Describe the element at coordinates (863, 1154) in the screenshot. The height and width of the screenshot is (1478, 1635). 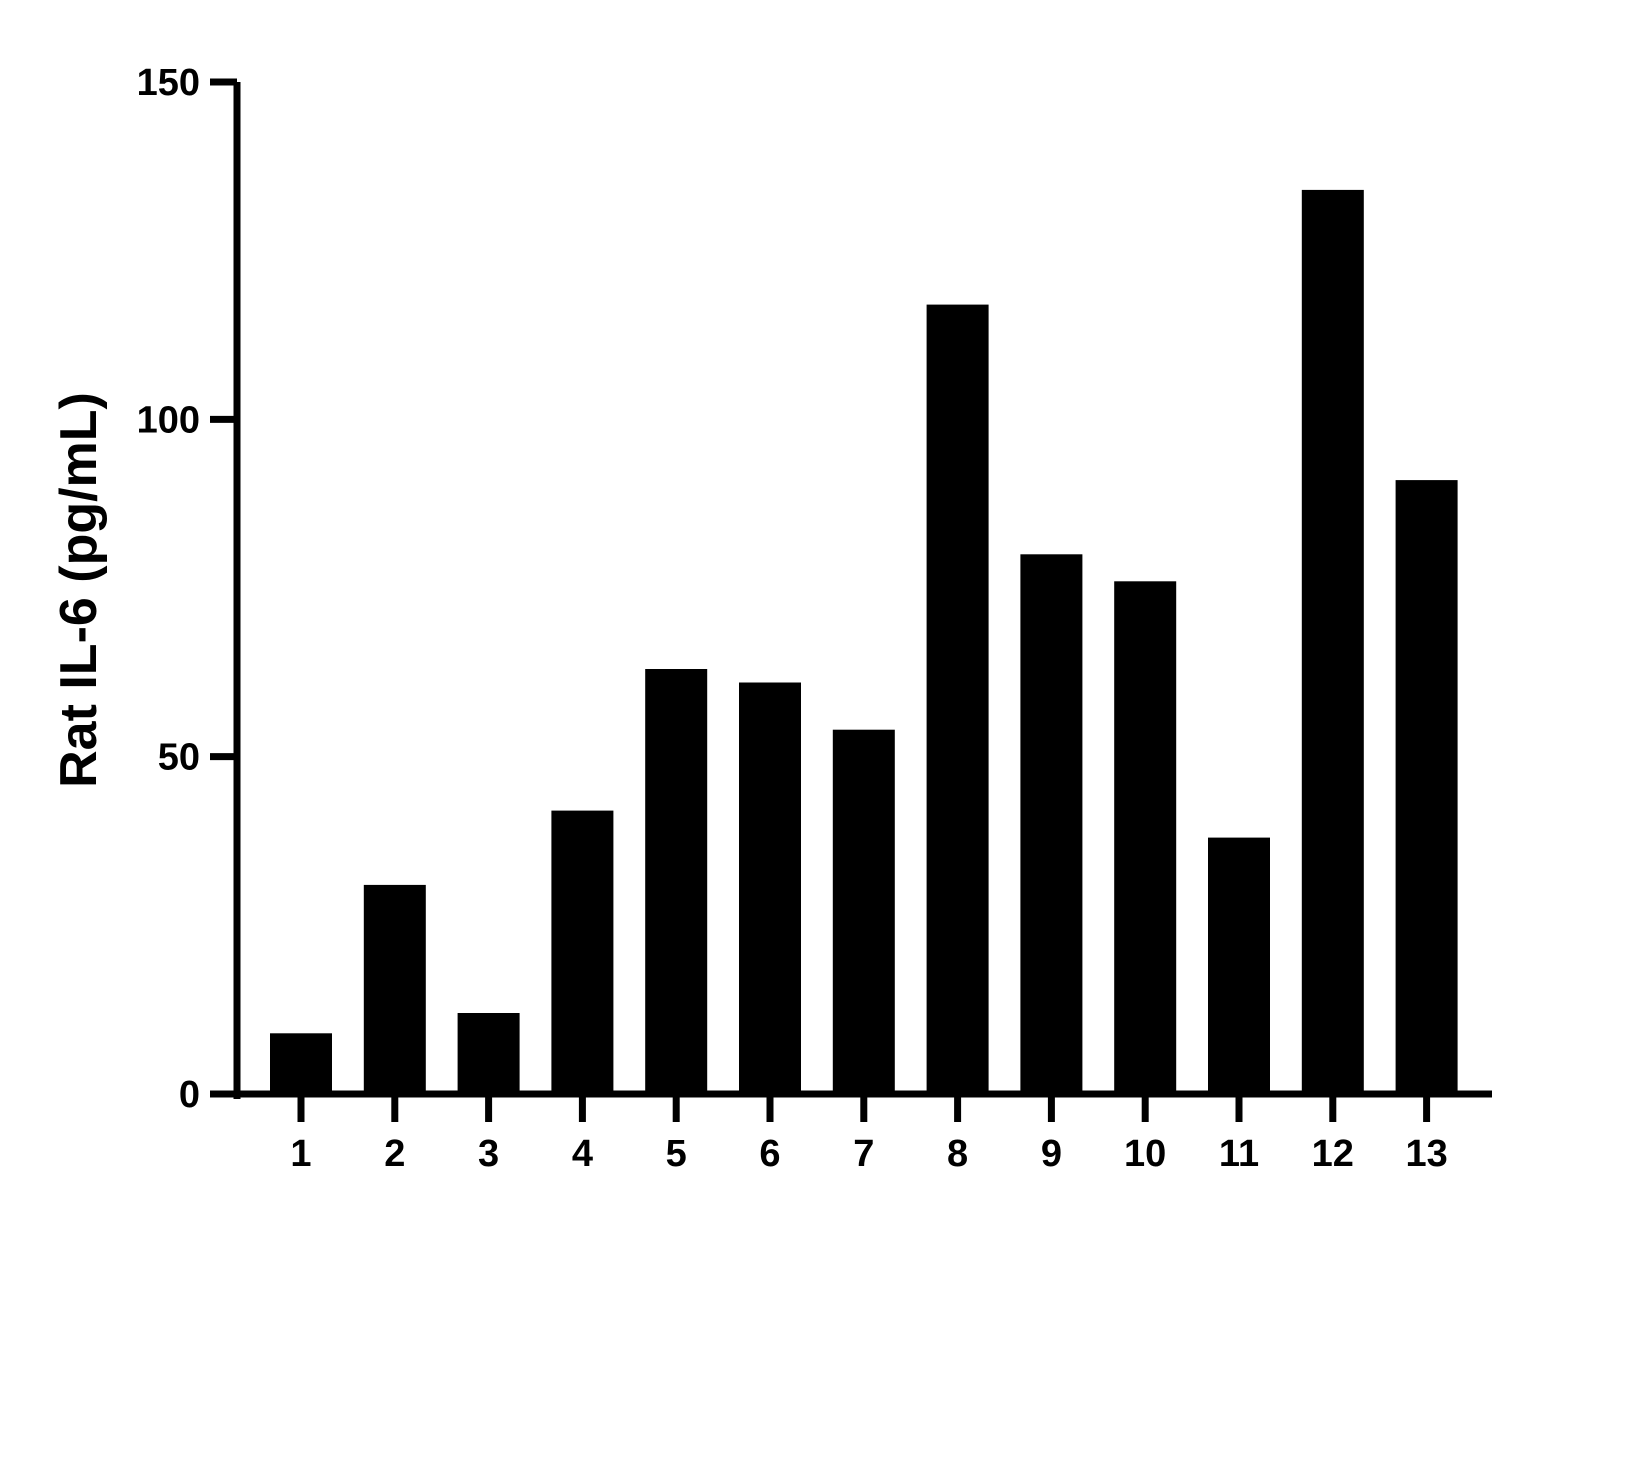
I see `x-tick-label-7: 7` at that location.